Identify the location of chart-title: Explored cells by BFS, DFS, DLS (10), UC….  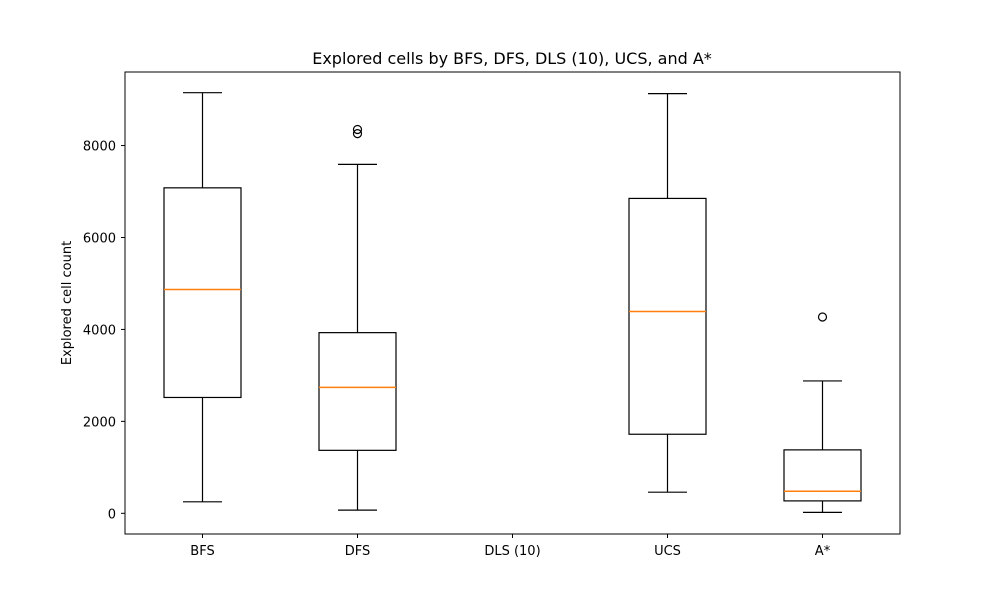
(512, 58).